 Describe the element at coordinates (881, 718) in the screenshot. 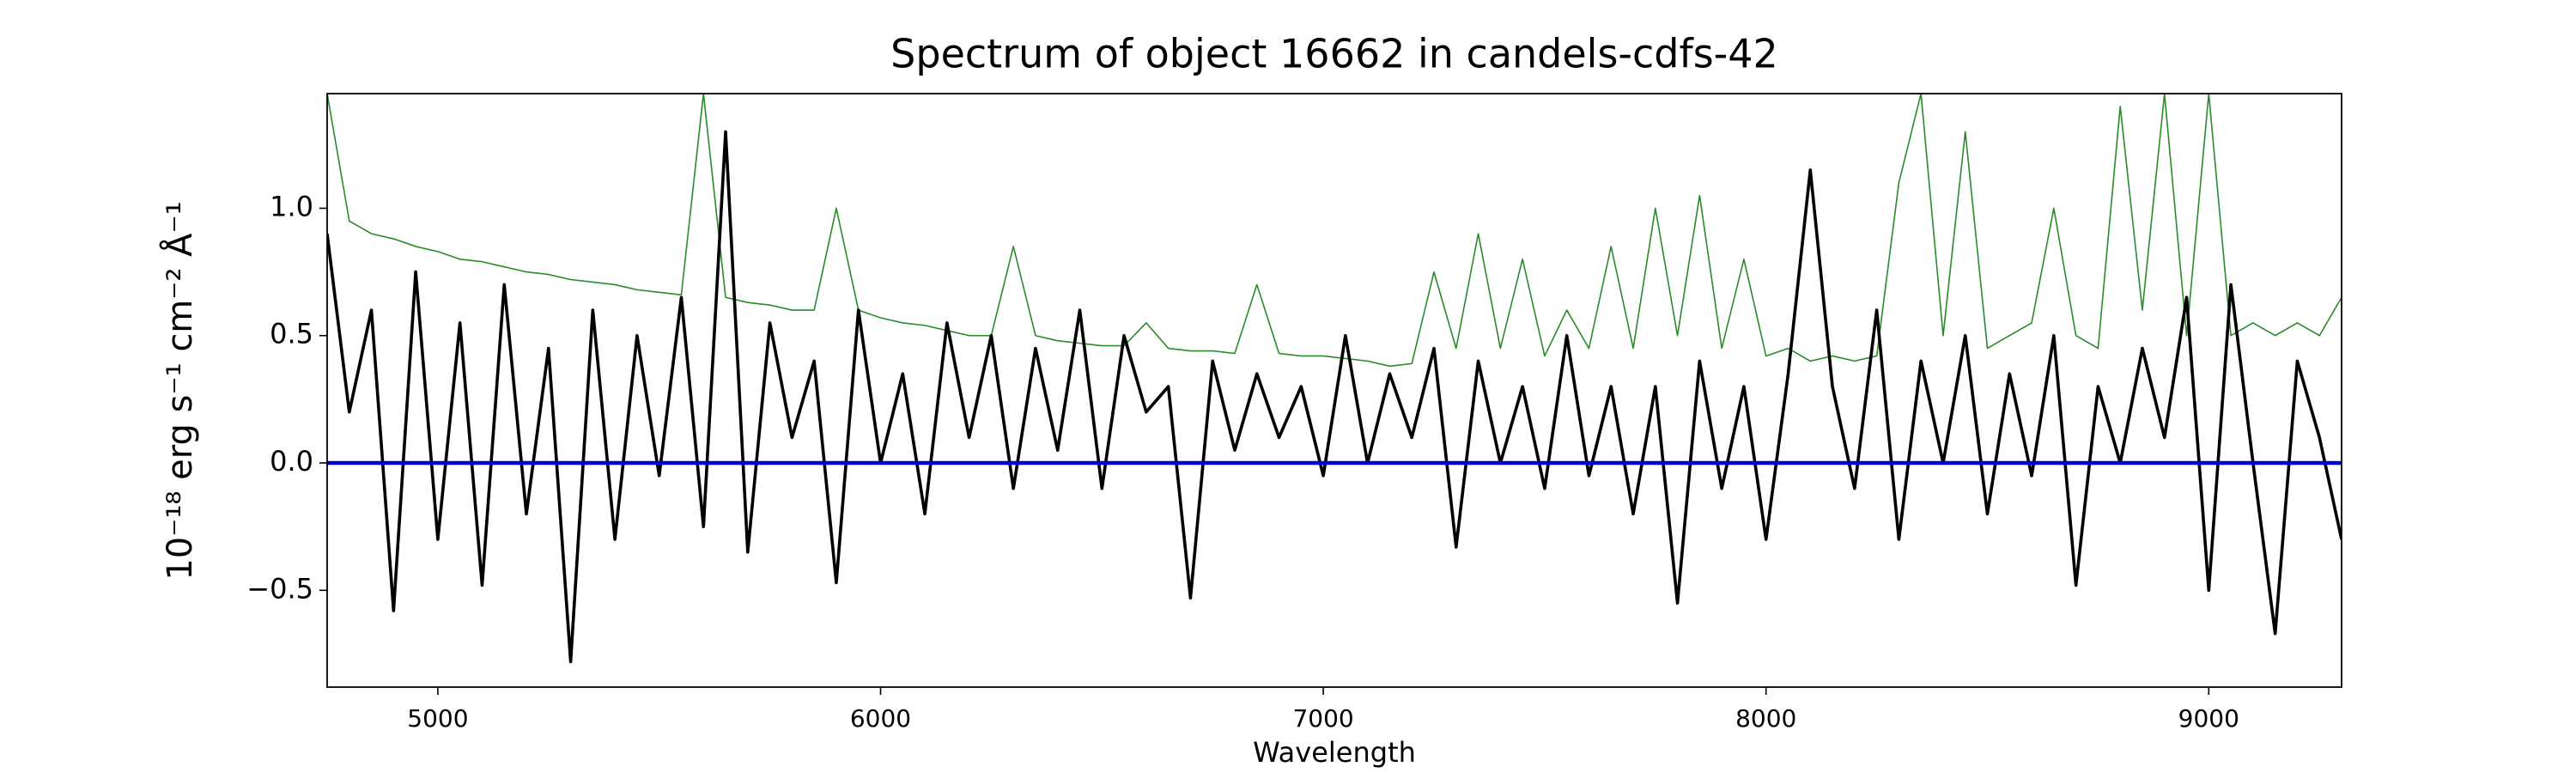

I see `x-tick-label: 6000` at that location.